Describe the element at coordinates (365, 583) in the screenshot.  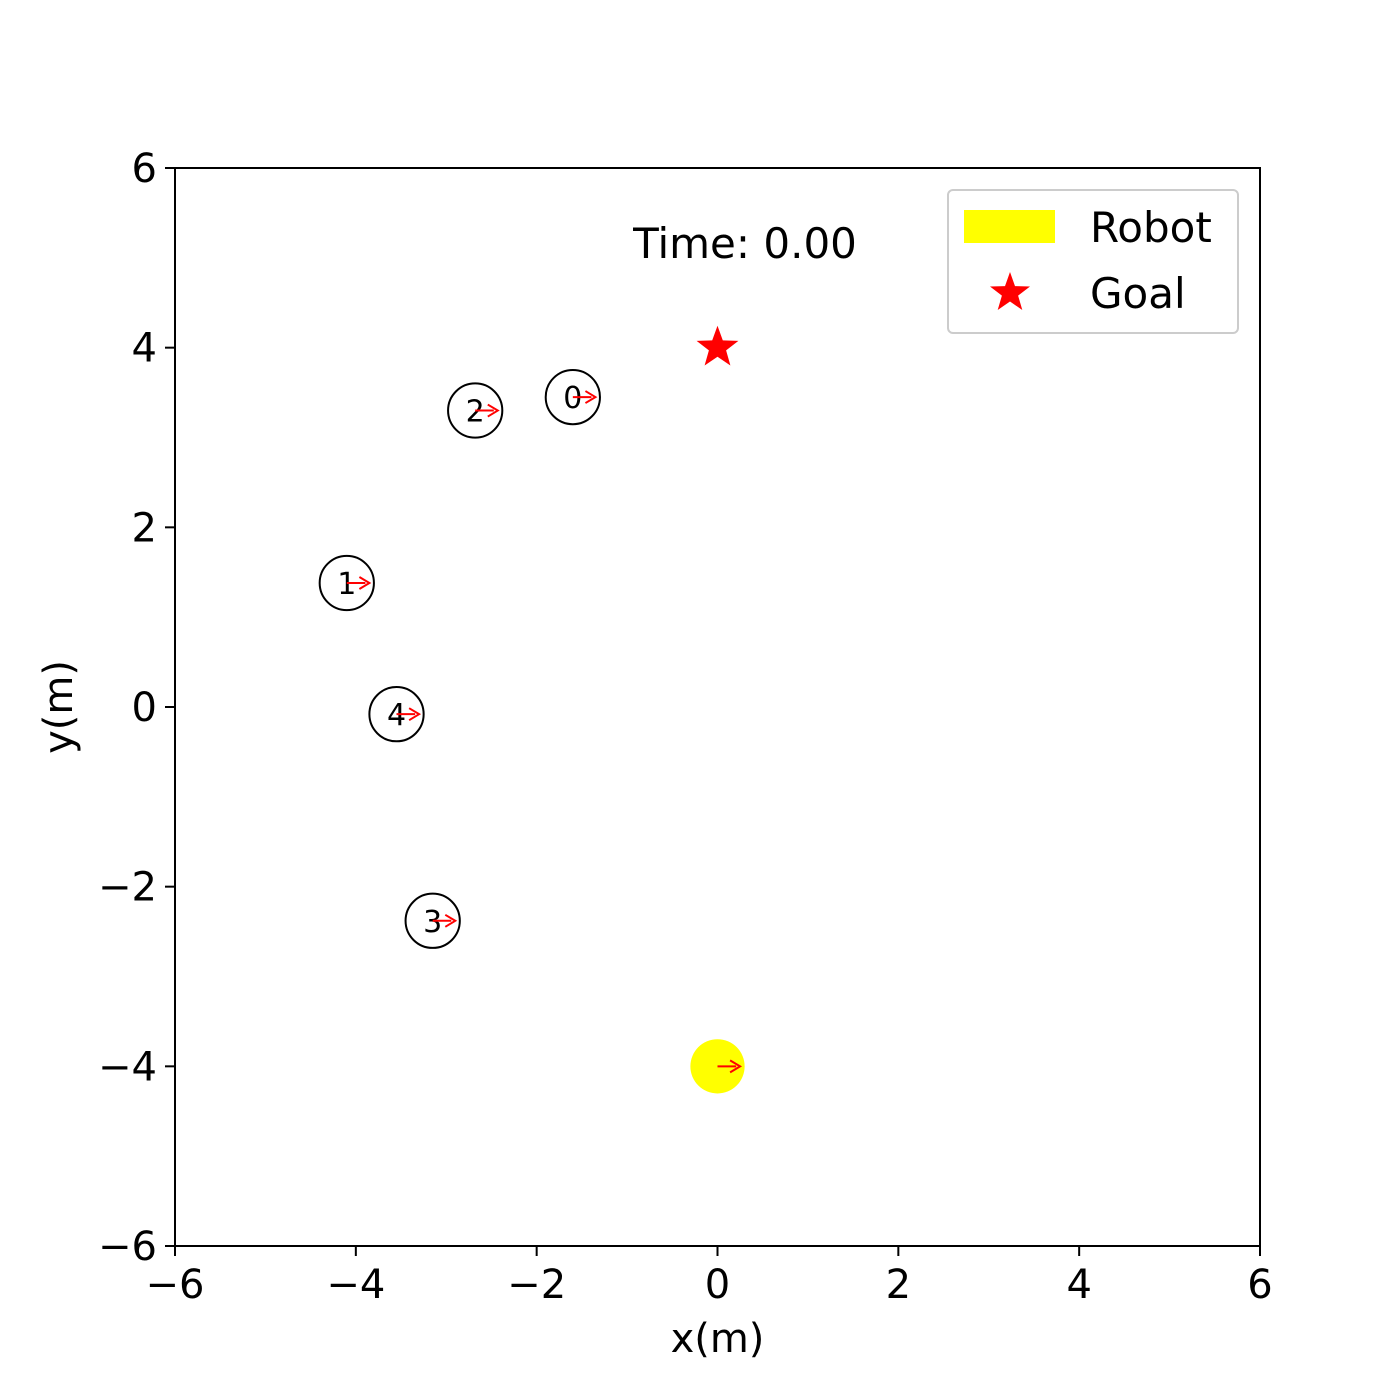
I see `human-heading-arrow-1-head` at that location.